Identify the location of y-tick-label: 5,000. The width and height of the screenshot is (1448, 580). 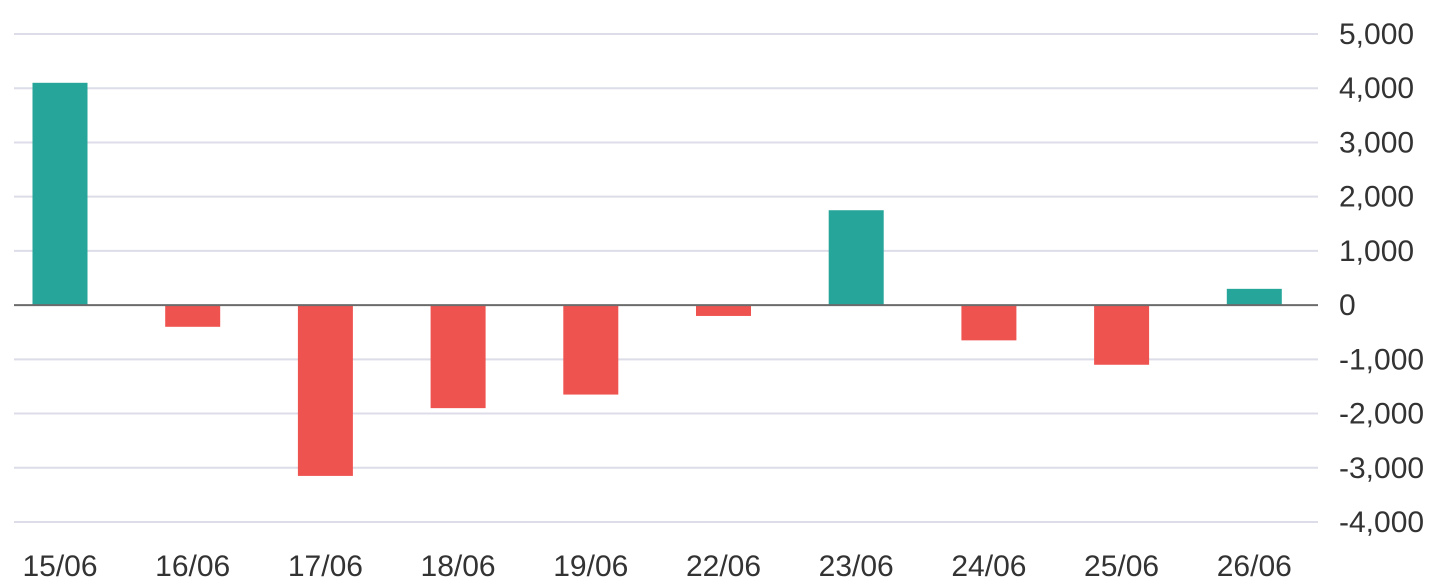
(1376, 34).